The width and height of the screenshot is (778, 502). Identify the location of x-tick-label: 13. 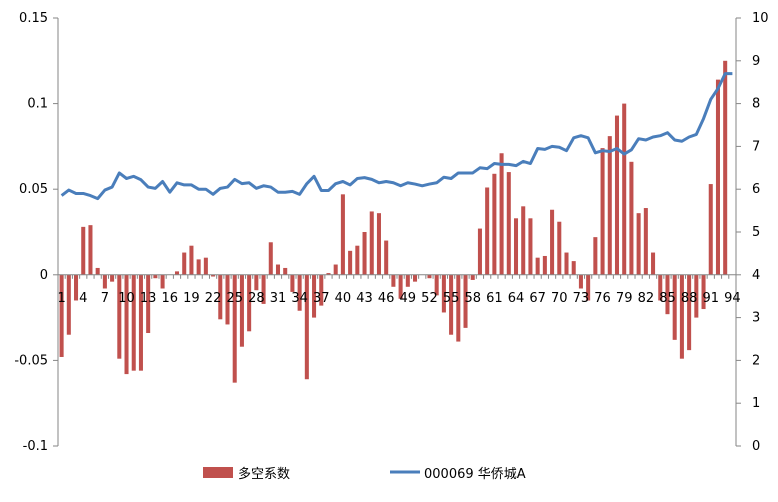
(148, 298).